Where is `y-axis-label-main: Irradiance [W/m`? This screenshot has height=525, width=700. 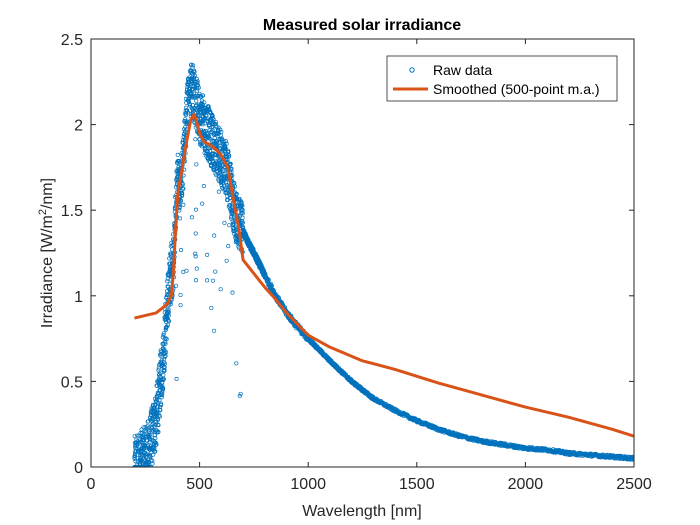 y-axis-label-main: Irradiance [W/m is located at coordinates (47, 271).